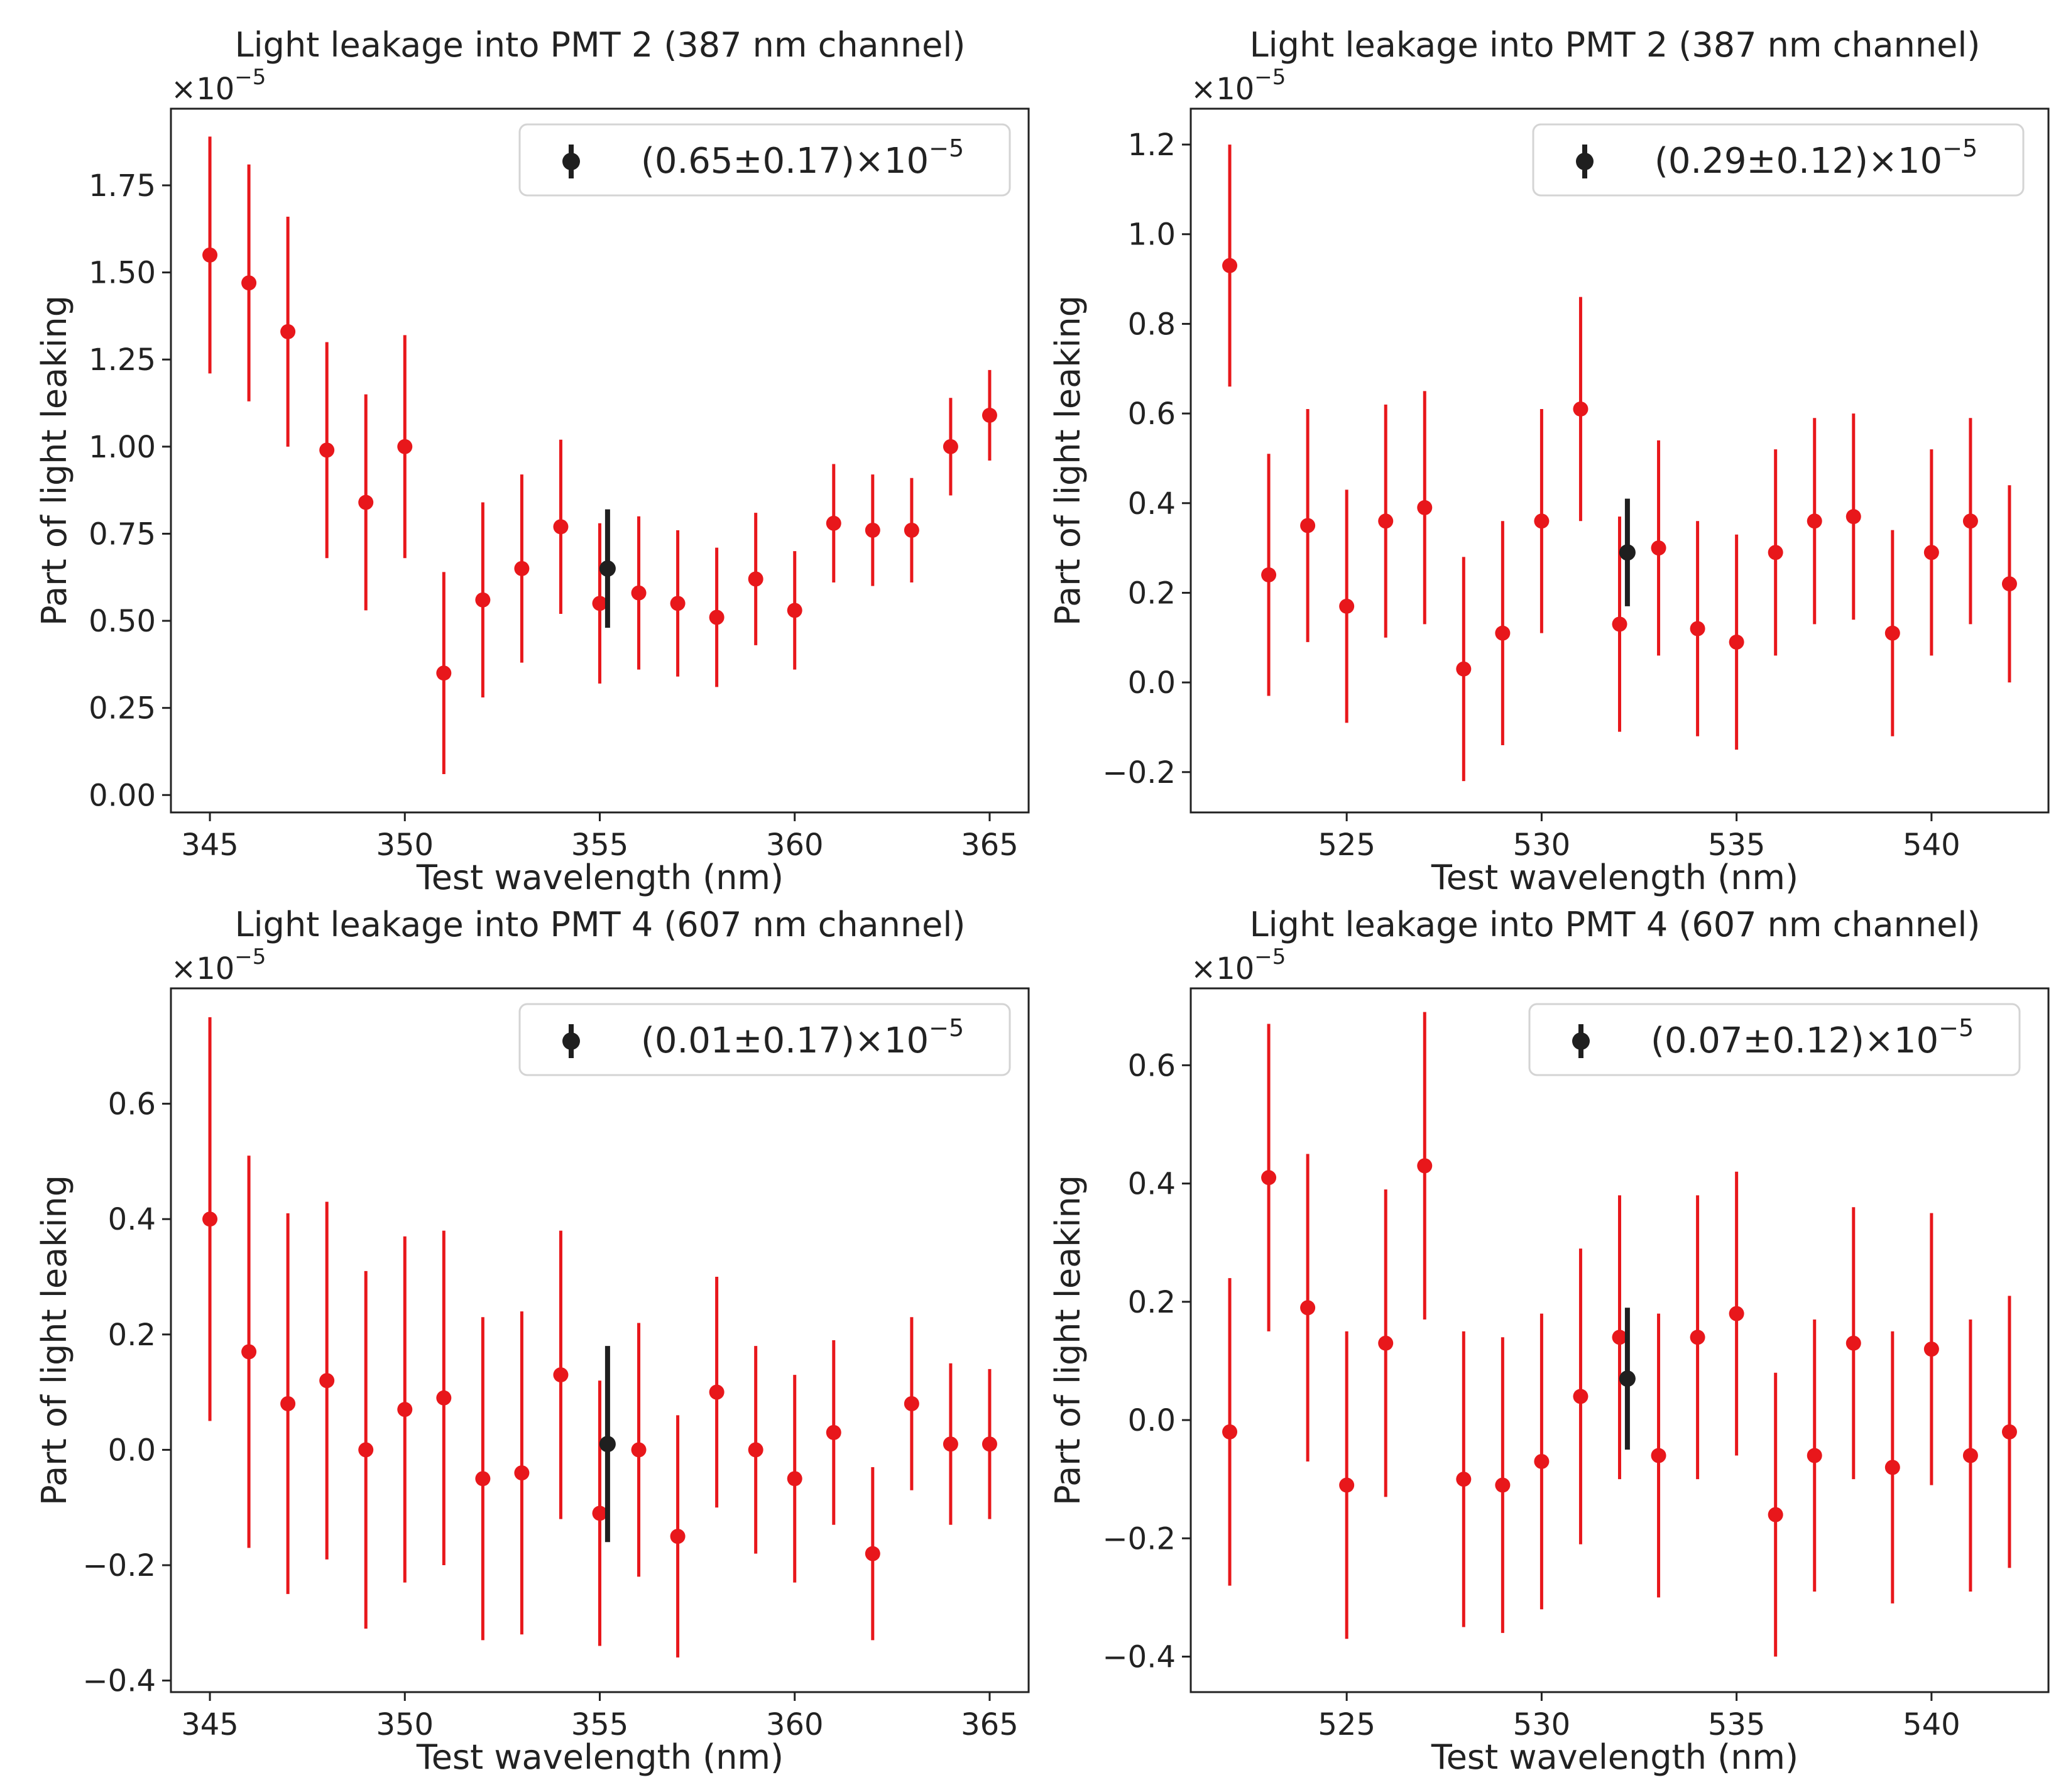  I want to click on panel-1-legend-text: (0.65±0.17)×10, so click(785, 161).